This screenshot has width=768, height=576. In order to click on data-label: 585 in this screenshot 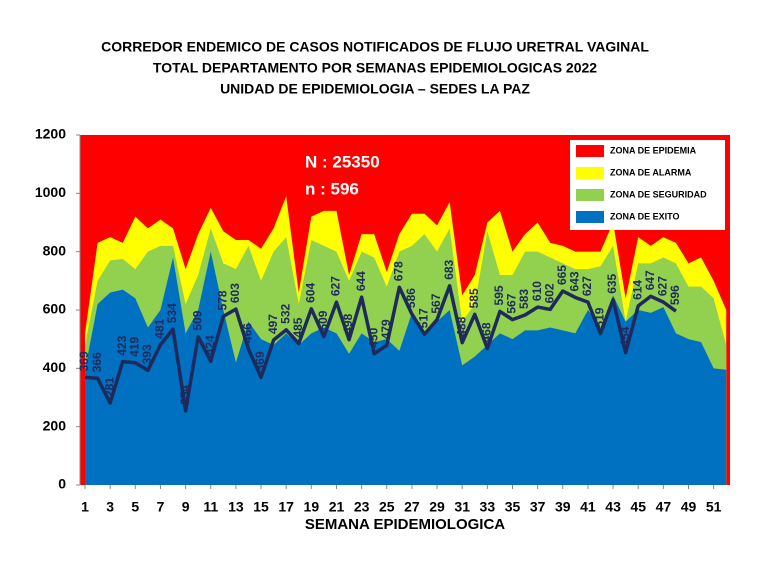, I will do `click(474, 298)`.